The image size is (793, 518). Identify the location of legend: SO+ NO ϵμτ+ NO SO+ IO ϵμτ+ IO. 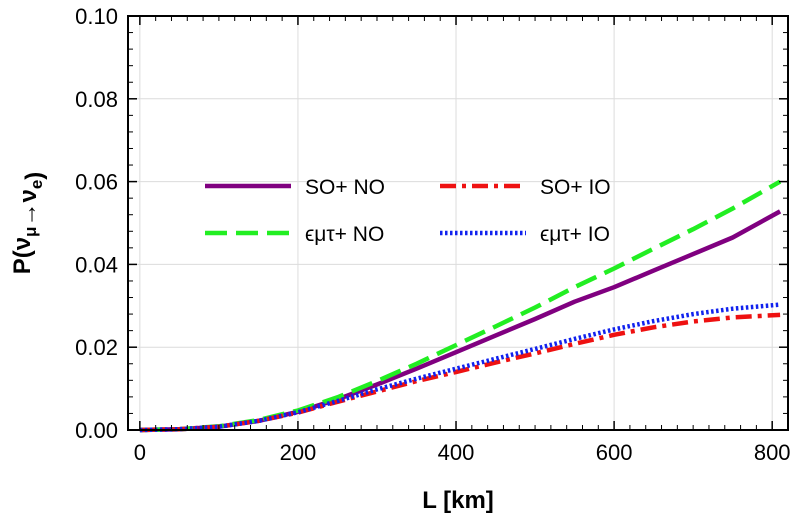
(408, 211).